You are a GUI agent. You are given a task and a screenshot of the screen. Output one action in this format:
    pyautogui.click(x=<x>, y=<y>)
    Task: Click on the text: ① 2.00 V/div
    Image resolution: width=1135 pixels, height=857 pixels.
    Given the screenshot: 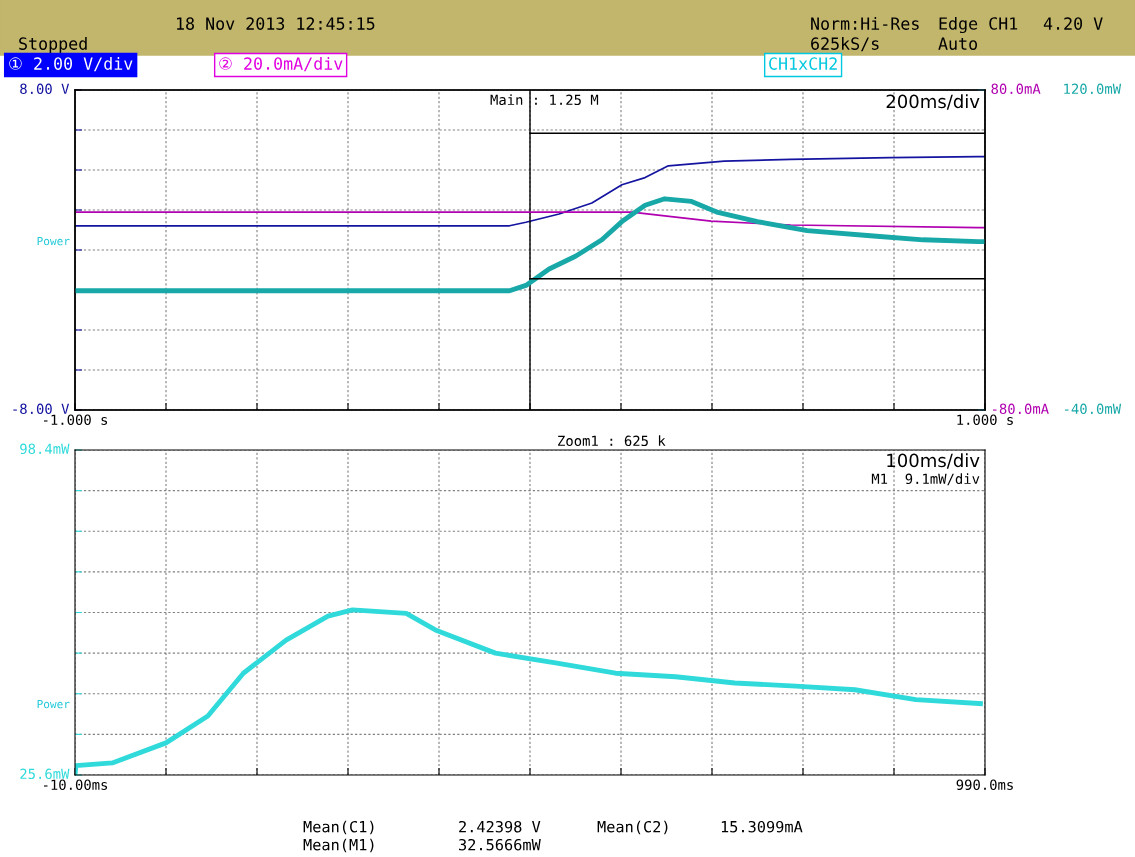 What is the action you would take?
    pyautogui.click(x=71, y=64)
    